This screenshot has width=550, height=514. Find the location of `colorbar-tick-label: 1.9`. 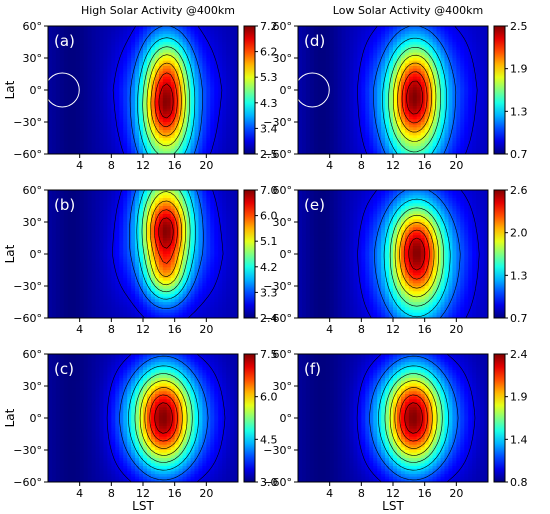

colorbar-tick-label: 1.9 is located at coordinates (519, 69).